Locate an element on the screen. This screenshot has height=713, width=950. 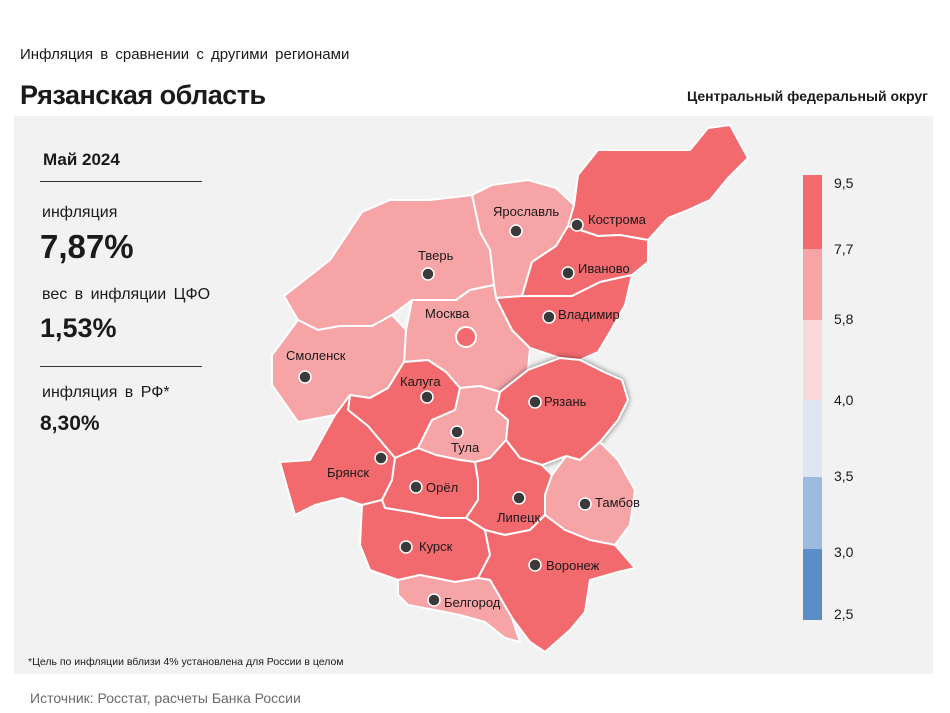
capital-marker is located at coordinates (466, 337).